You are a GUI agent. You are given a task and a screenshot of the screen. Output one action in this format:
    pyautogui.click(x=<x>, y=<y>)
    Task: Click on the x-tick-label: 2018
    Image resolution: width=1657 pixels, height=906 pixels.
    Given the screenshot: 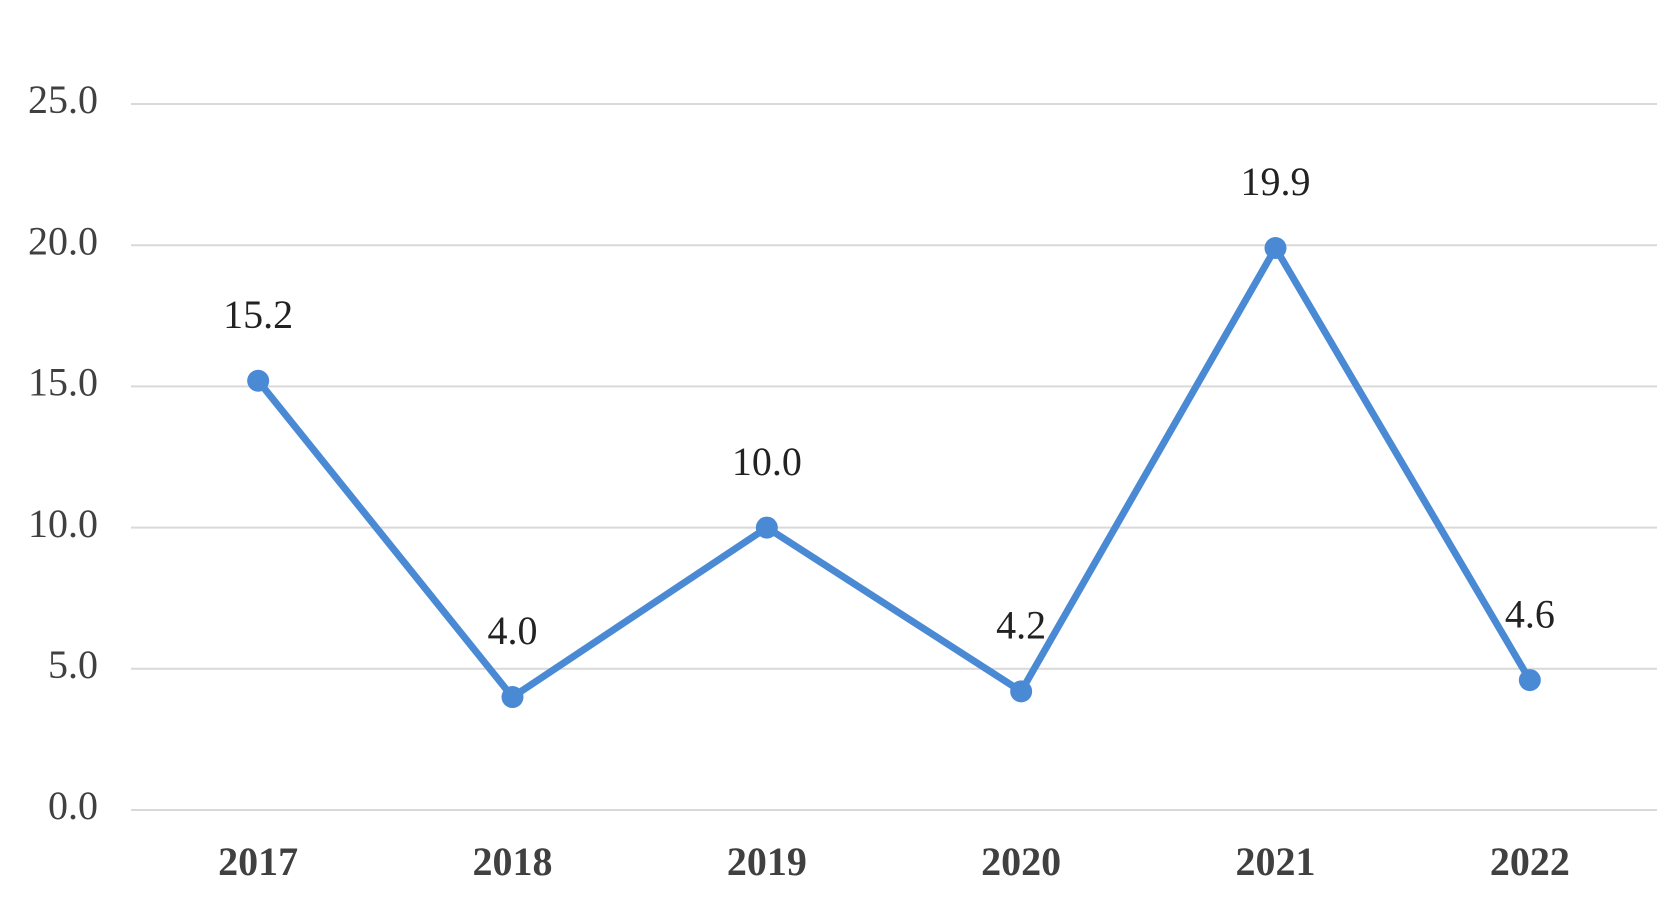 What is the action you would take?
    pyautogui.click(x=513, y=861)
    